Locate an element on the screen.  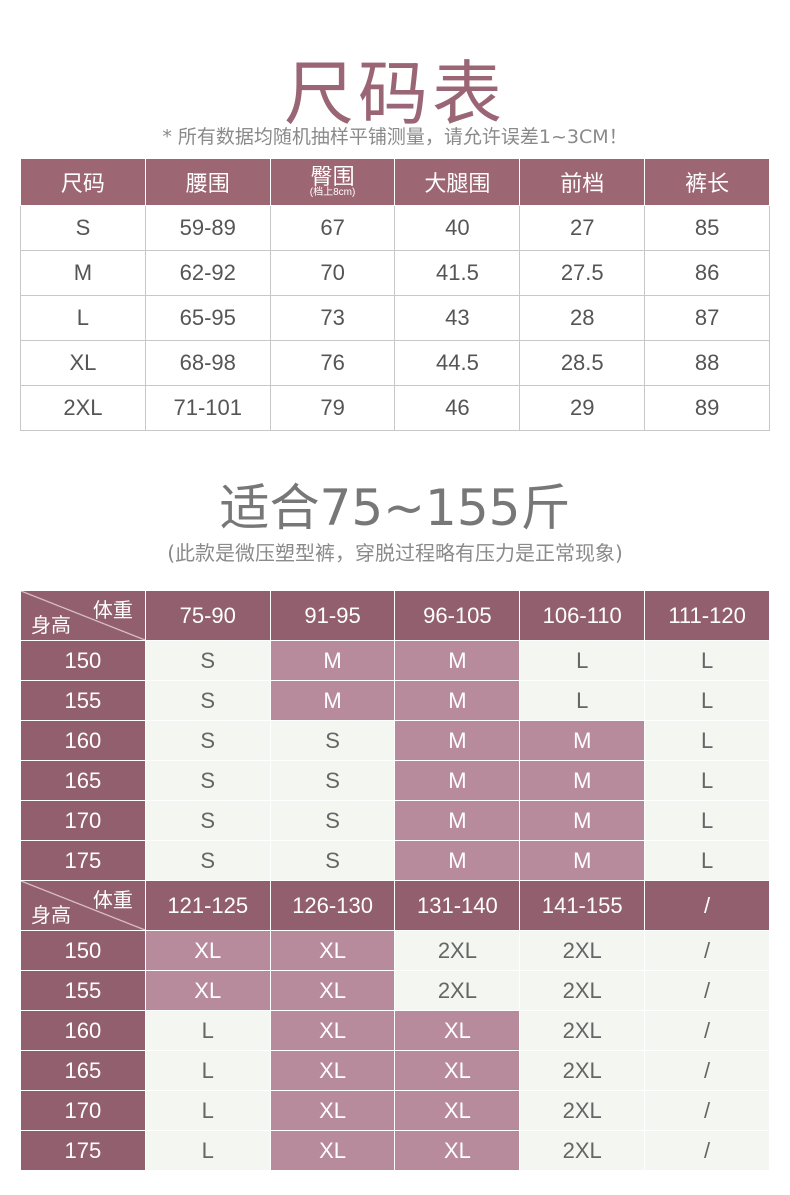
fit-row: 155 XL XL 2XL 2XL / is located at coordinates (395, 990).